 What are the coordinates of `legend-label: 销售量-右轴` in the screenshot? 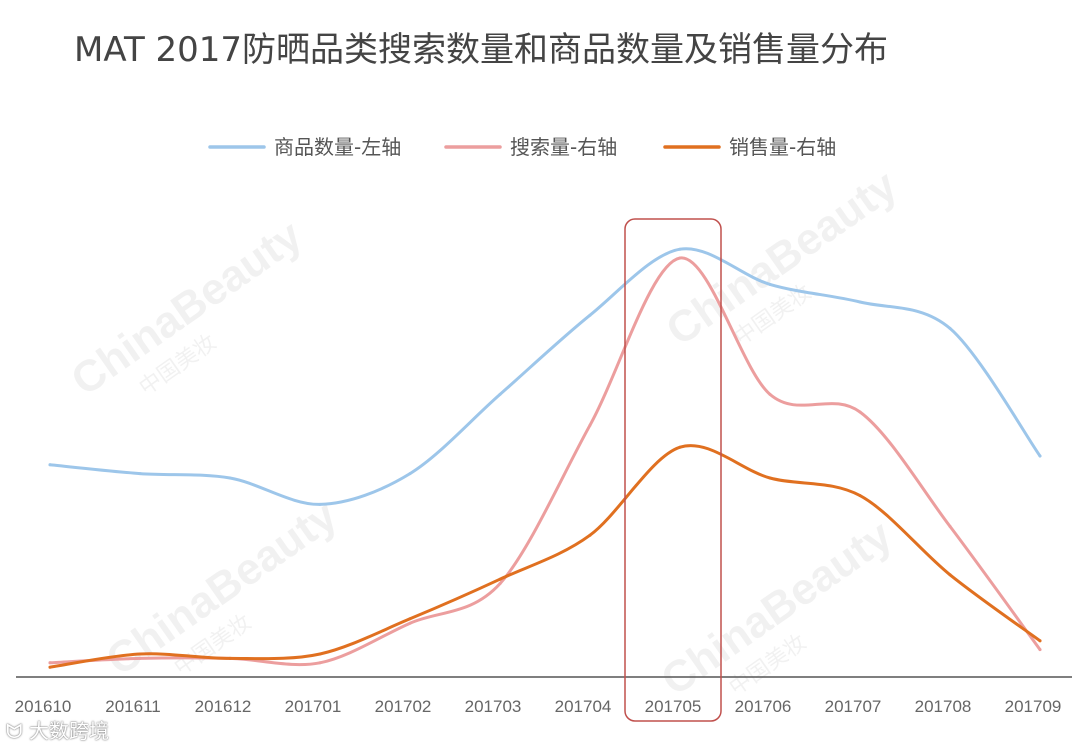 It's located at (782, 147).